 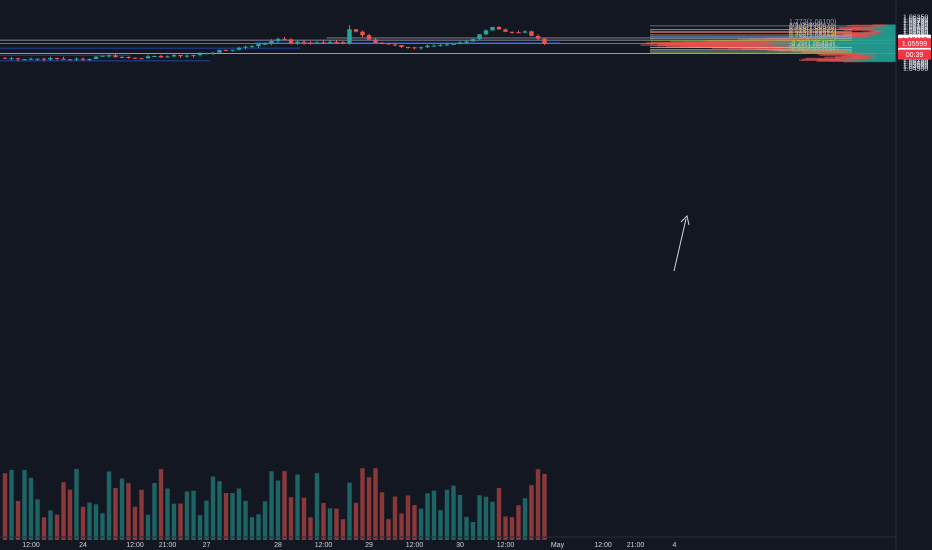 I want to click on time-tick-label: 28, so click(x=278, y=545).